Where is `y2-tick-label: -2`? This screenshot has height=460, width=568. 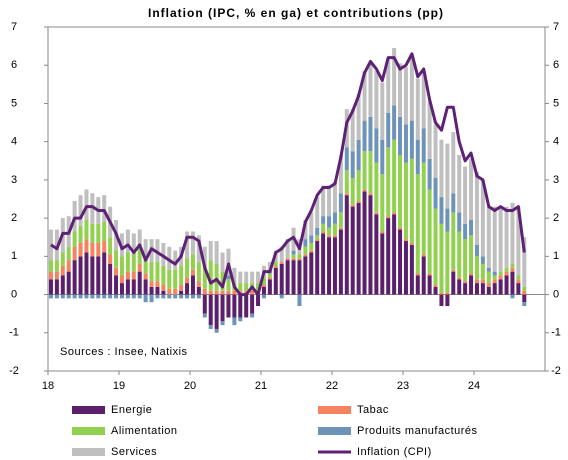
y2-tick-label: -2 is located at coordinates (556, 371).